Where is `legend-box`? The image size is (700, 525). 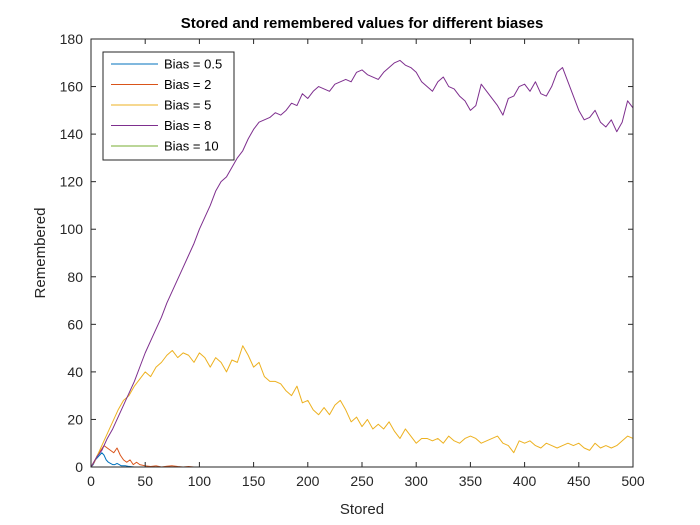 legend-box is located at coordinates (168, 106).